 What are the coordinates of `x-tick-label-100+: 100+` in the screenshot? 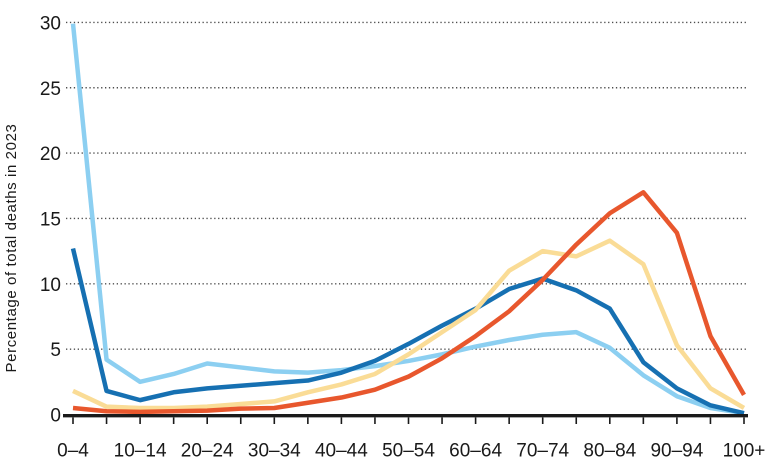 It's located at (744, 451).